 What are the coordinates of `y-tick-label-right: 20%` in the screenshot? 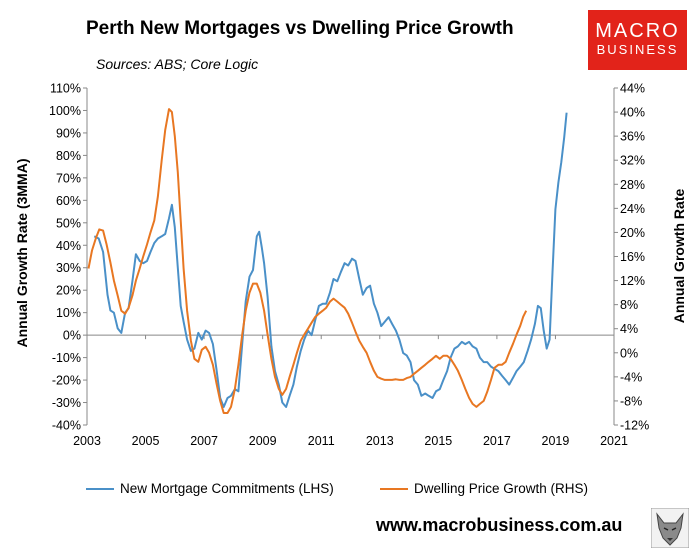 It's located at (632, 233).